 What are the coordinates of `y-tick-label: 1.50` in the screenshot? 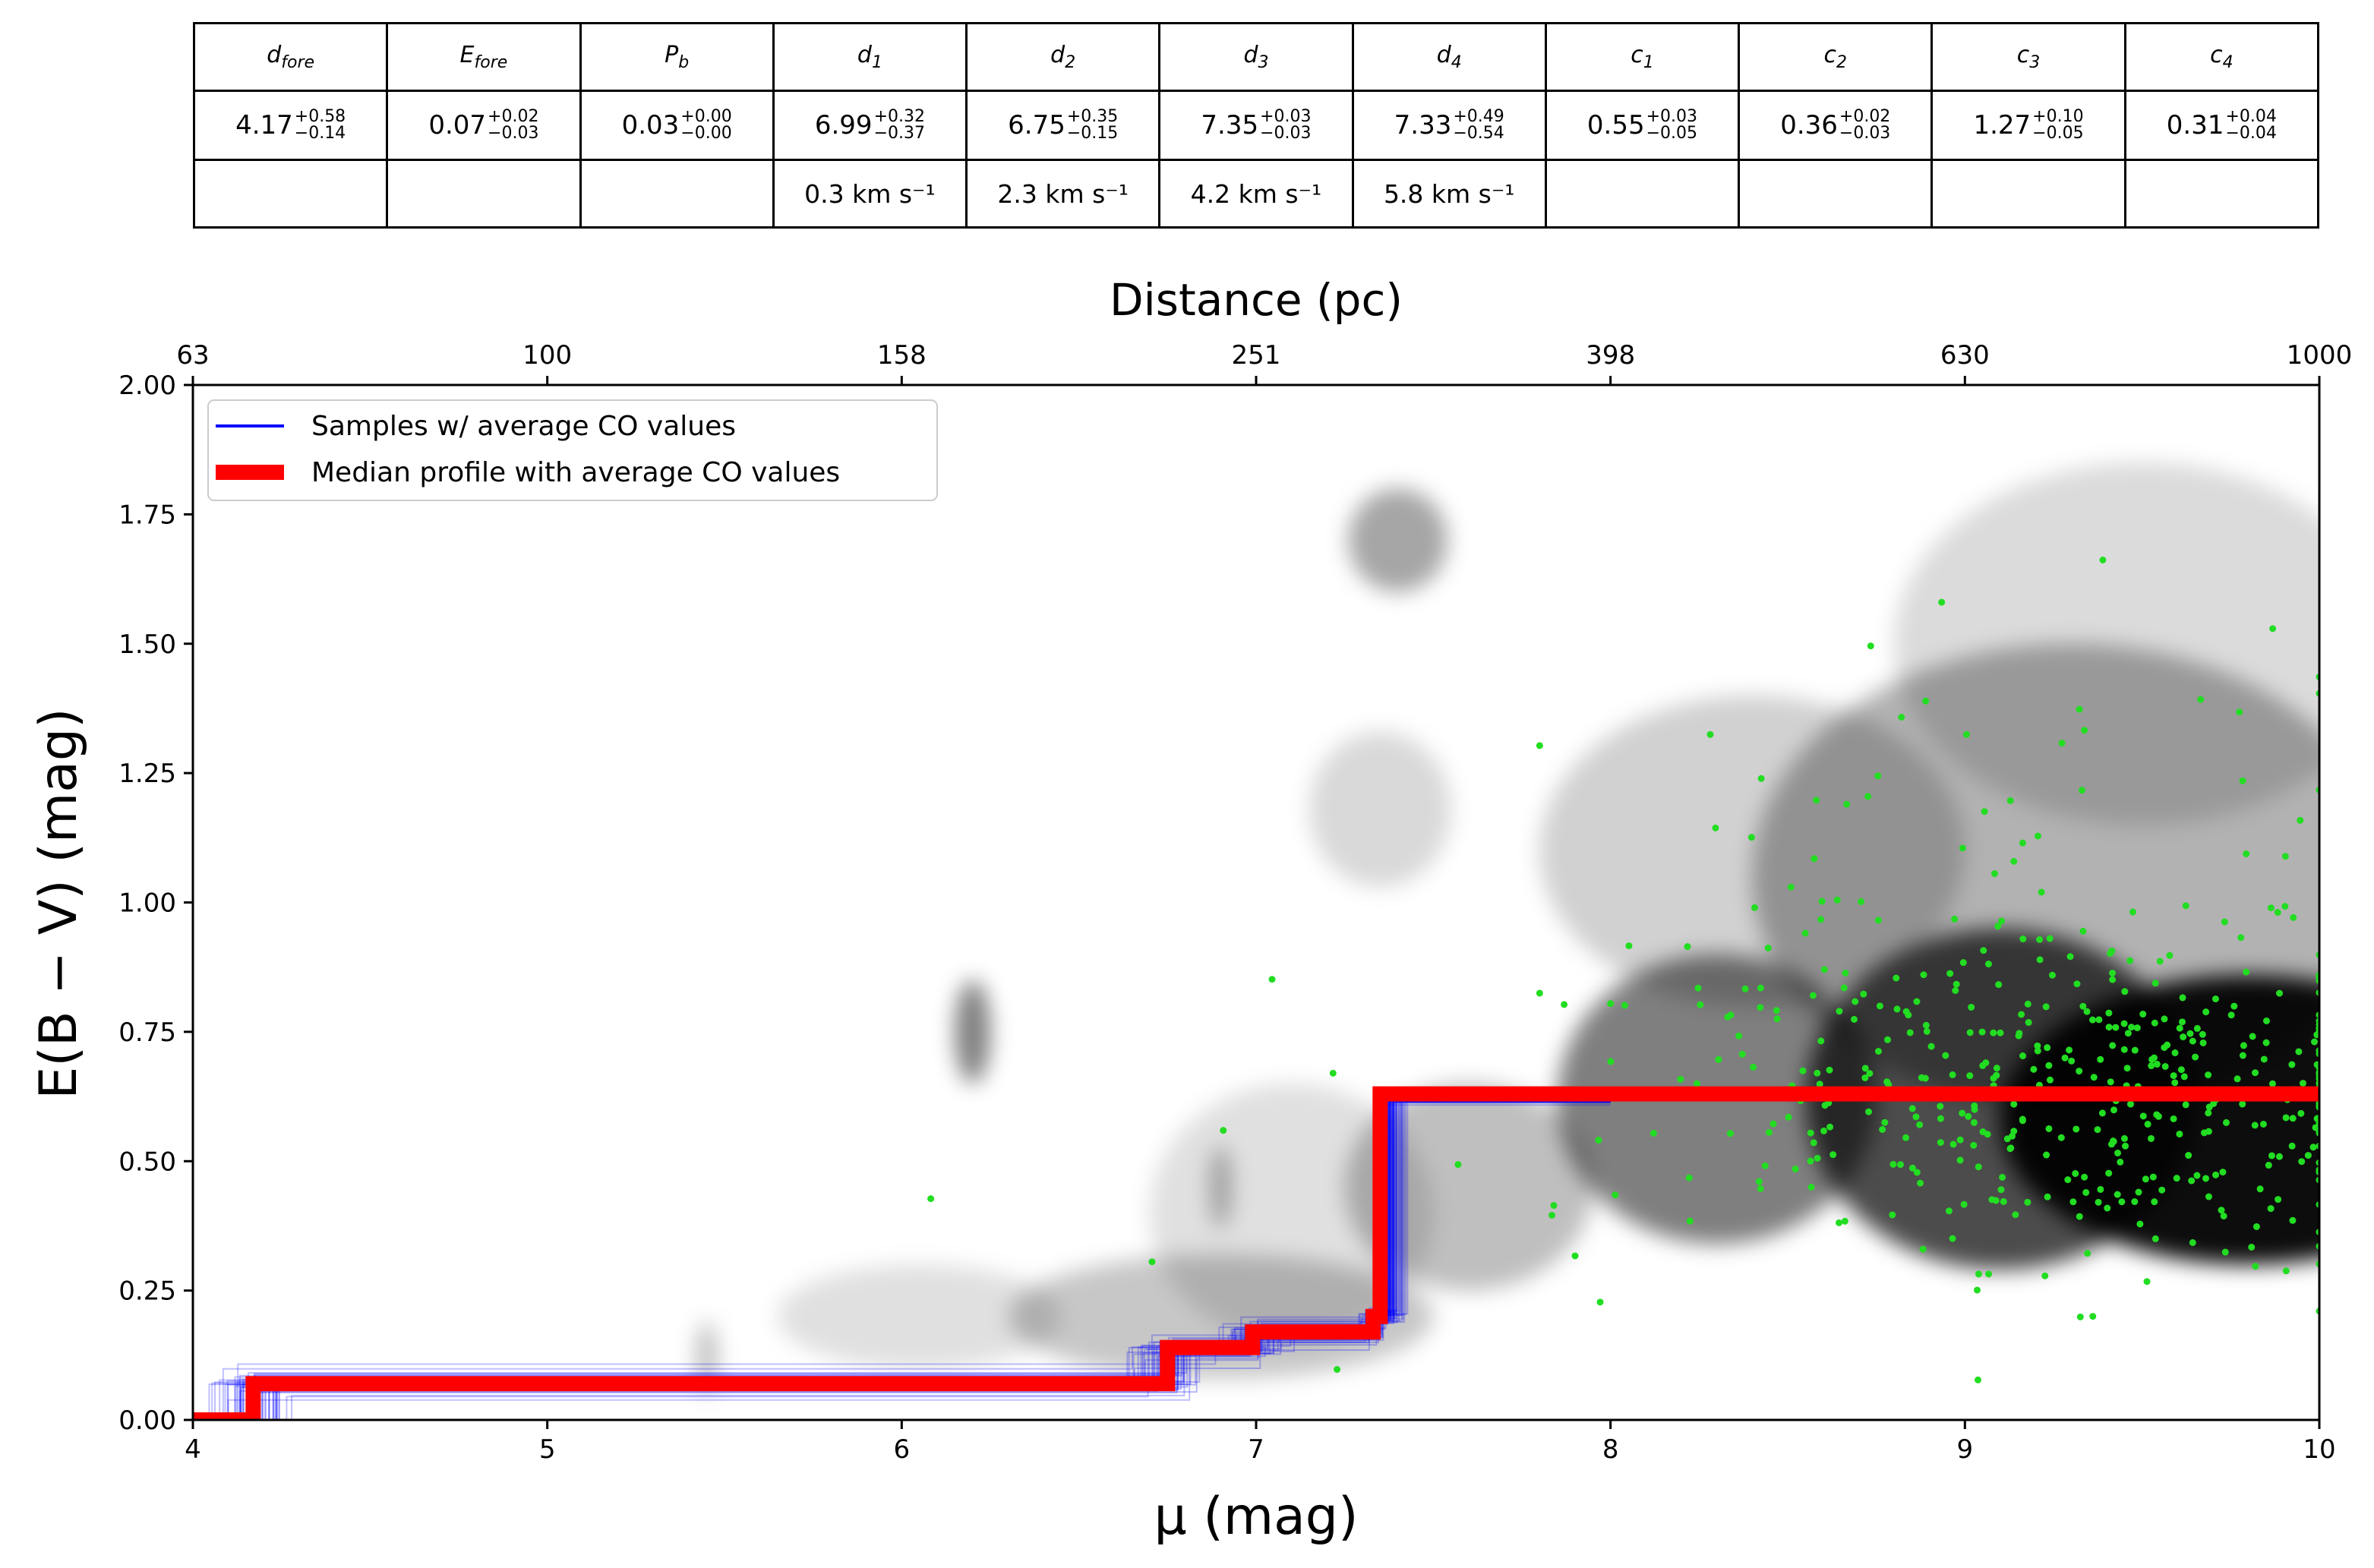 It's located at (147, 645).